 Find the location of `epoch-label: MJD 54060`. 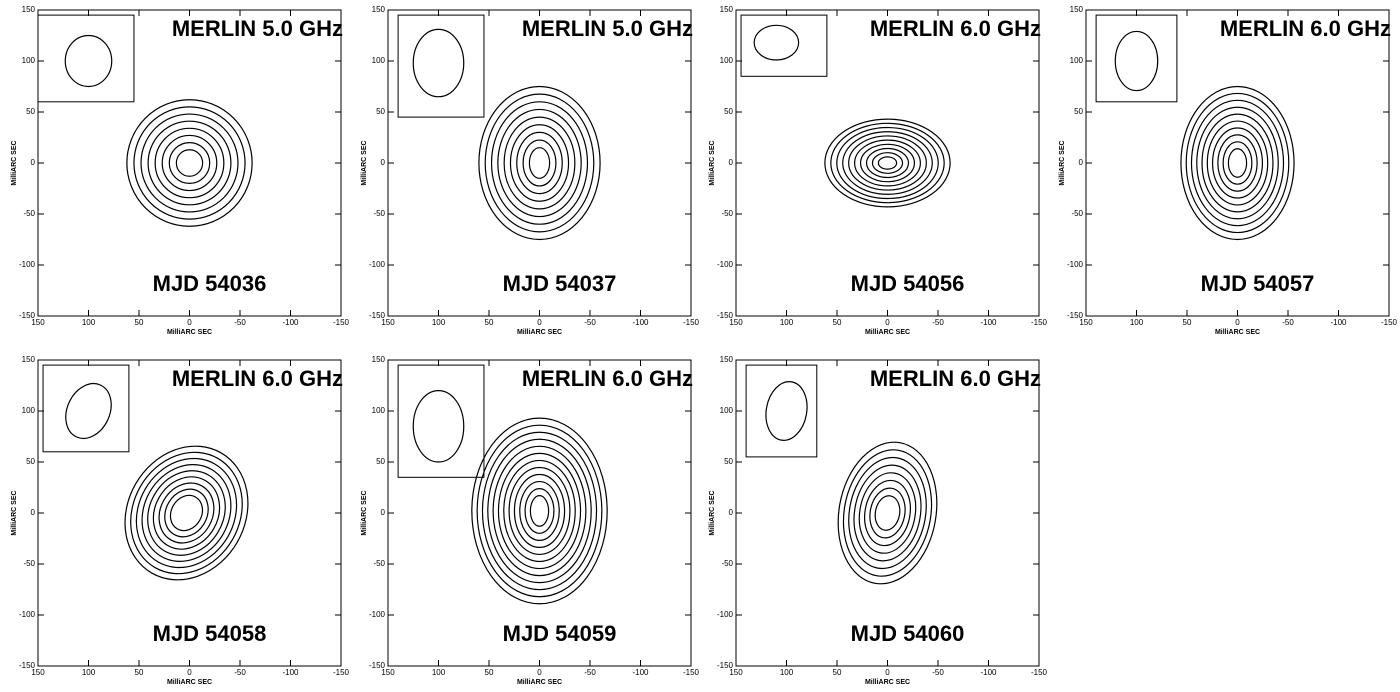

epoch-label: MJD 54060 is located at coordinates (908, 633).